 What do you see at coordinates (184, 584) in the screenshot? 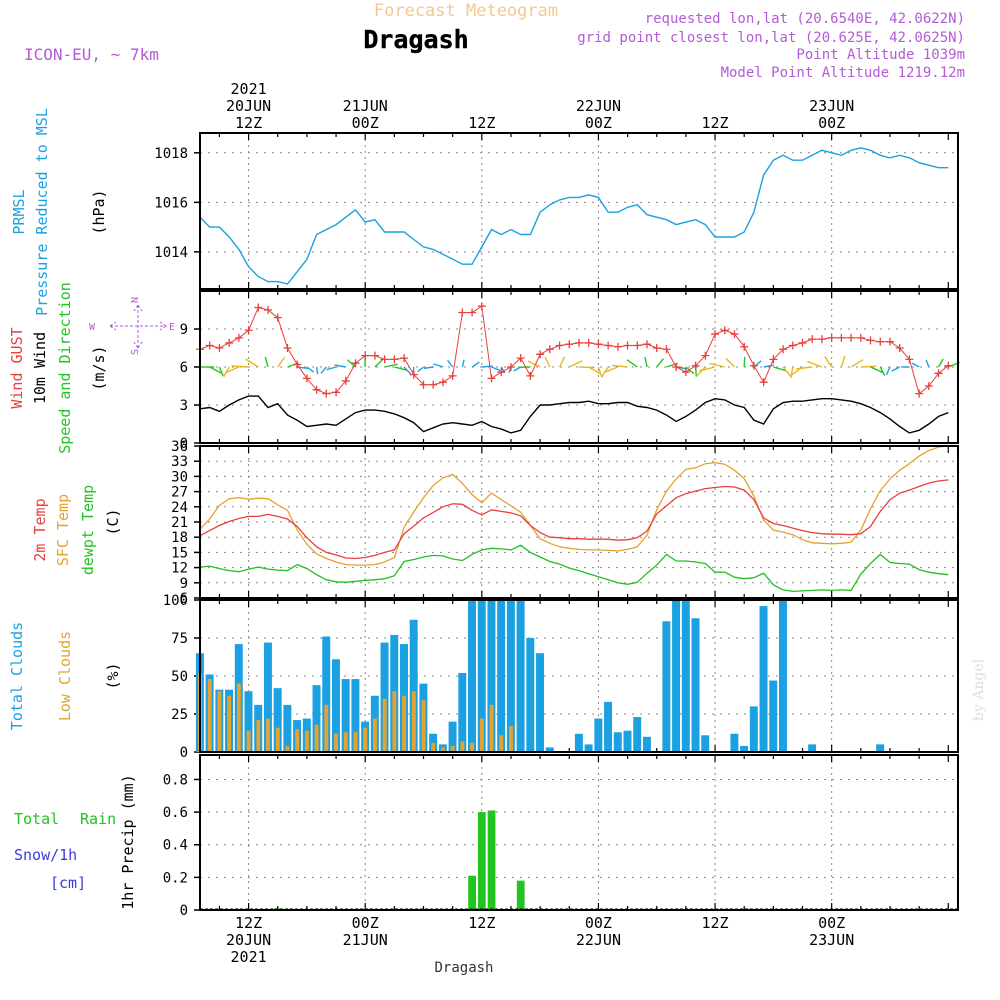
I see `y-tick-label: 9` at bounding box center [184, 584].